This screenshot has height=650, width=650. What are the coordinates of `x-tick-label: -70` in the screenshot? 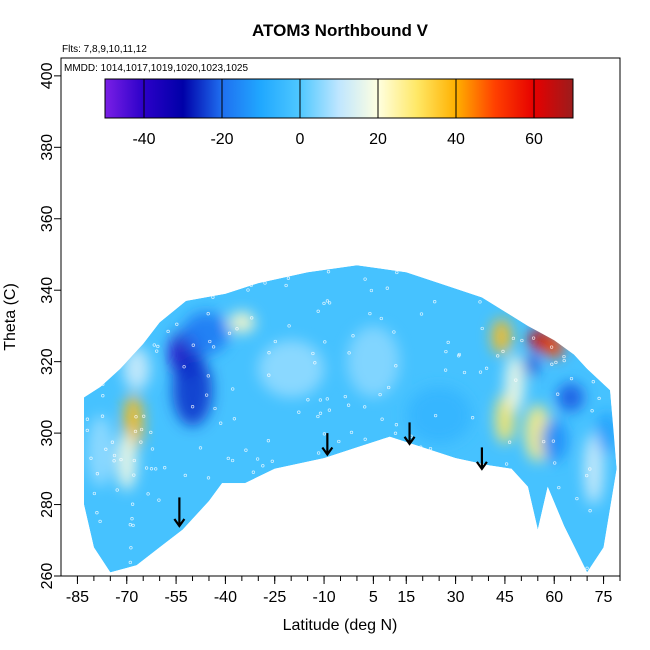 It's located at (126, 597).